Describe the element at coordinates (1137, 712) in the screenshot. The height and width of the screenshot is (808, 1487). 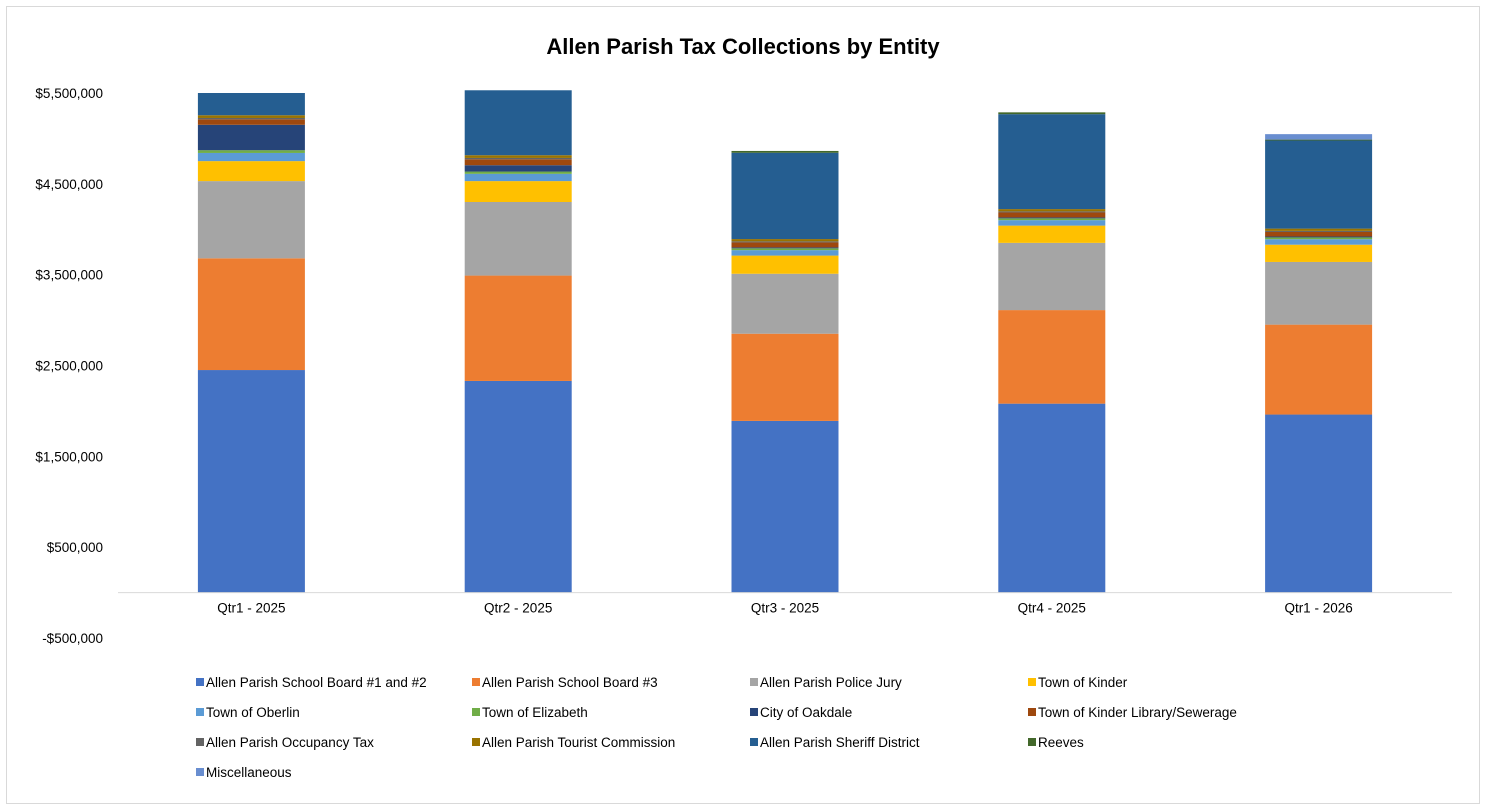
I see `legend-label: Town of Kinder Library/Sewerage` at that location.